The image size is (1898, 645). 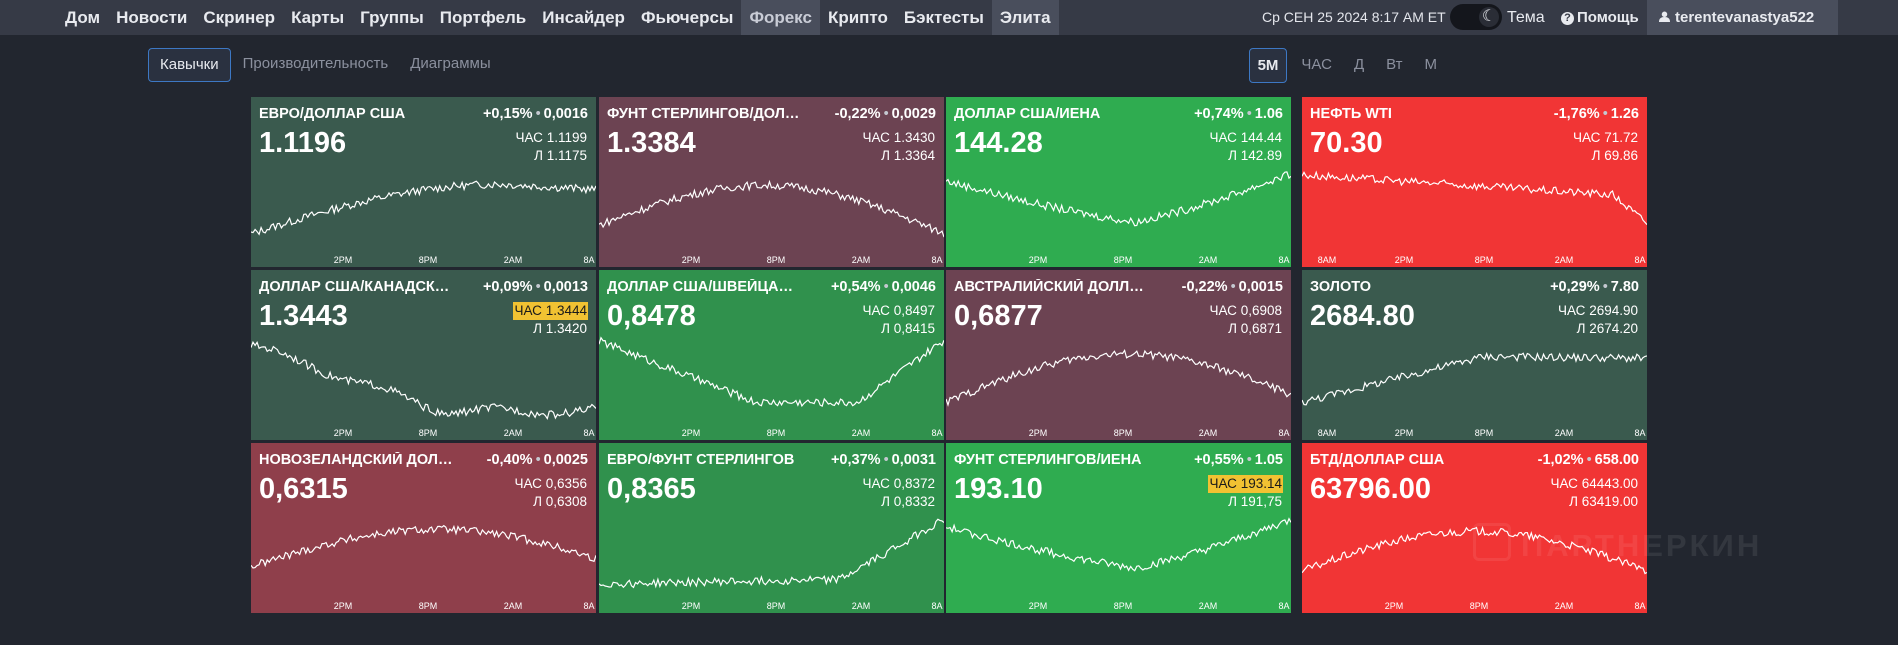 What do you see at coordinates (898, 138) in the screenshot?
I see `high-row: ЧАС 1.3430` at bounding box center [898, 138].